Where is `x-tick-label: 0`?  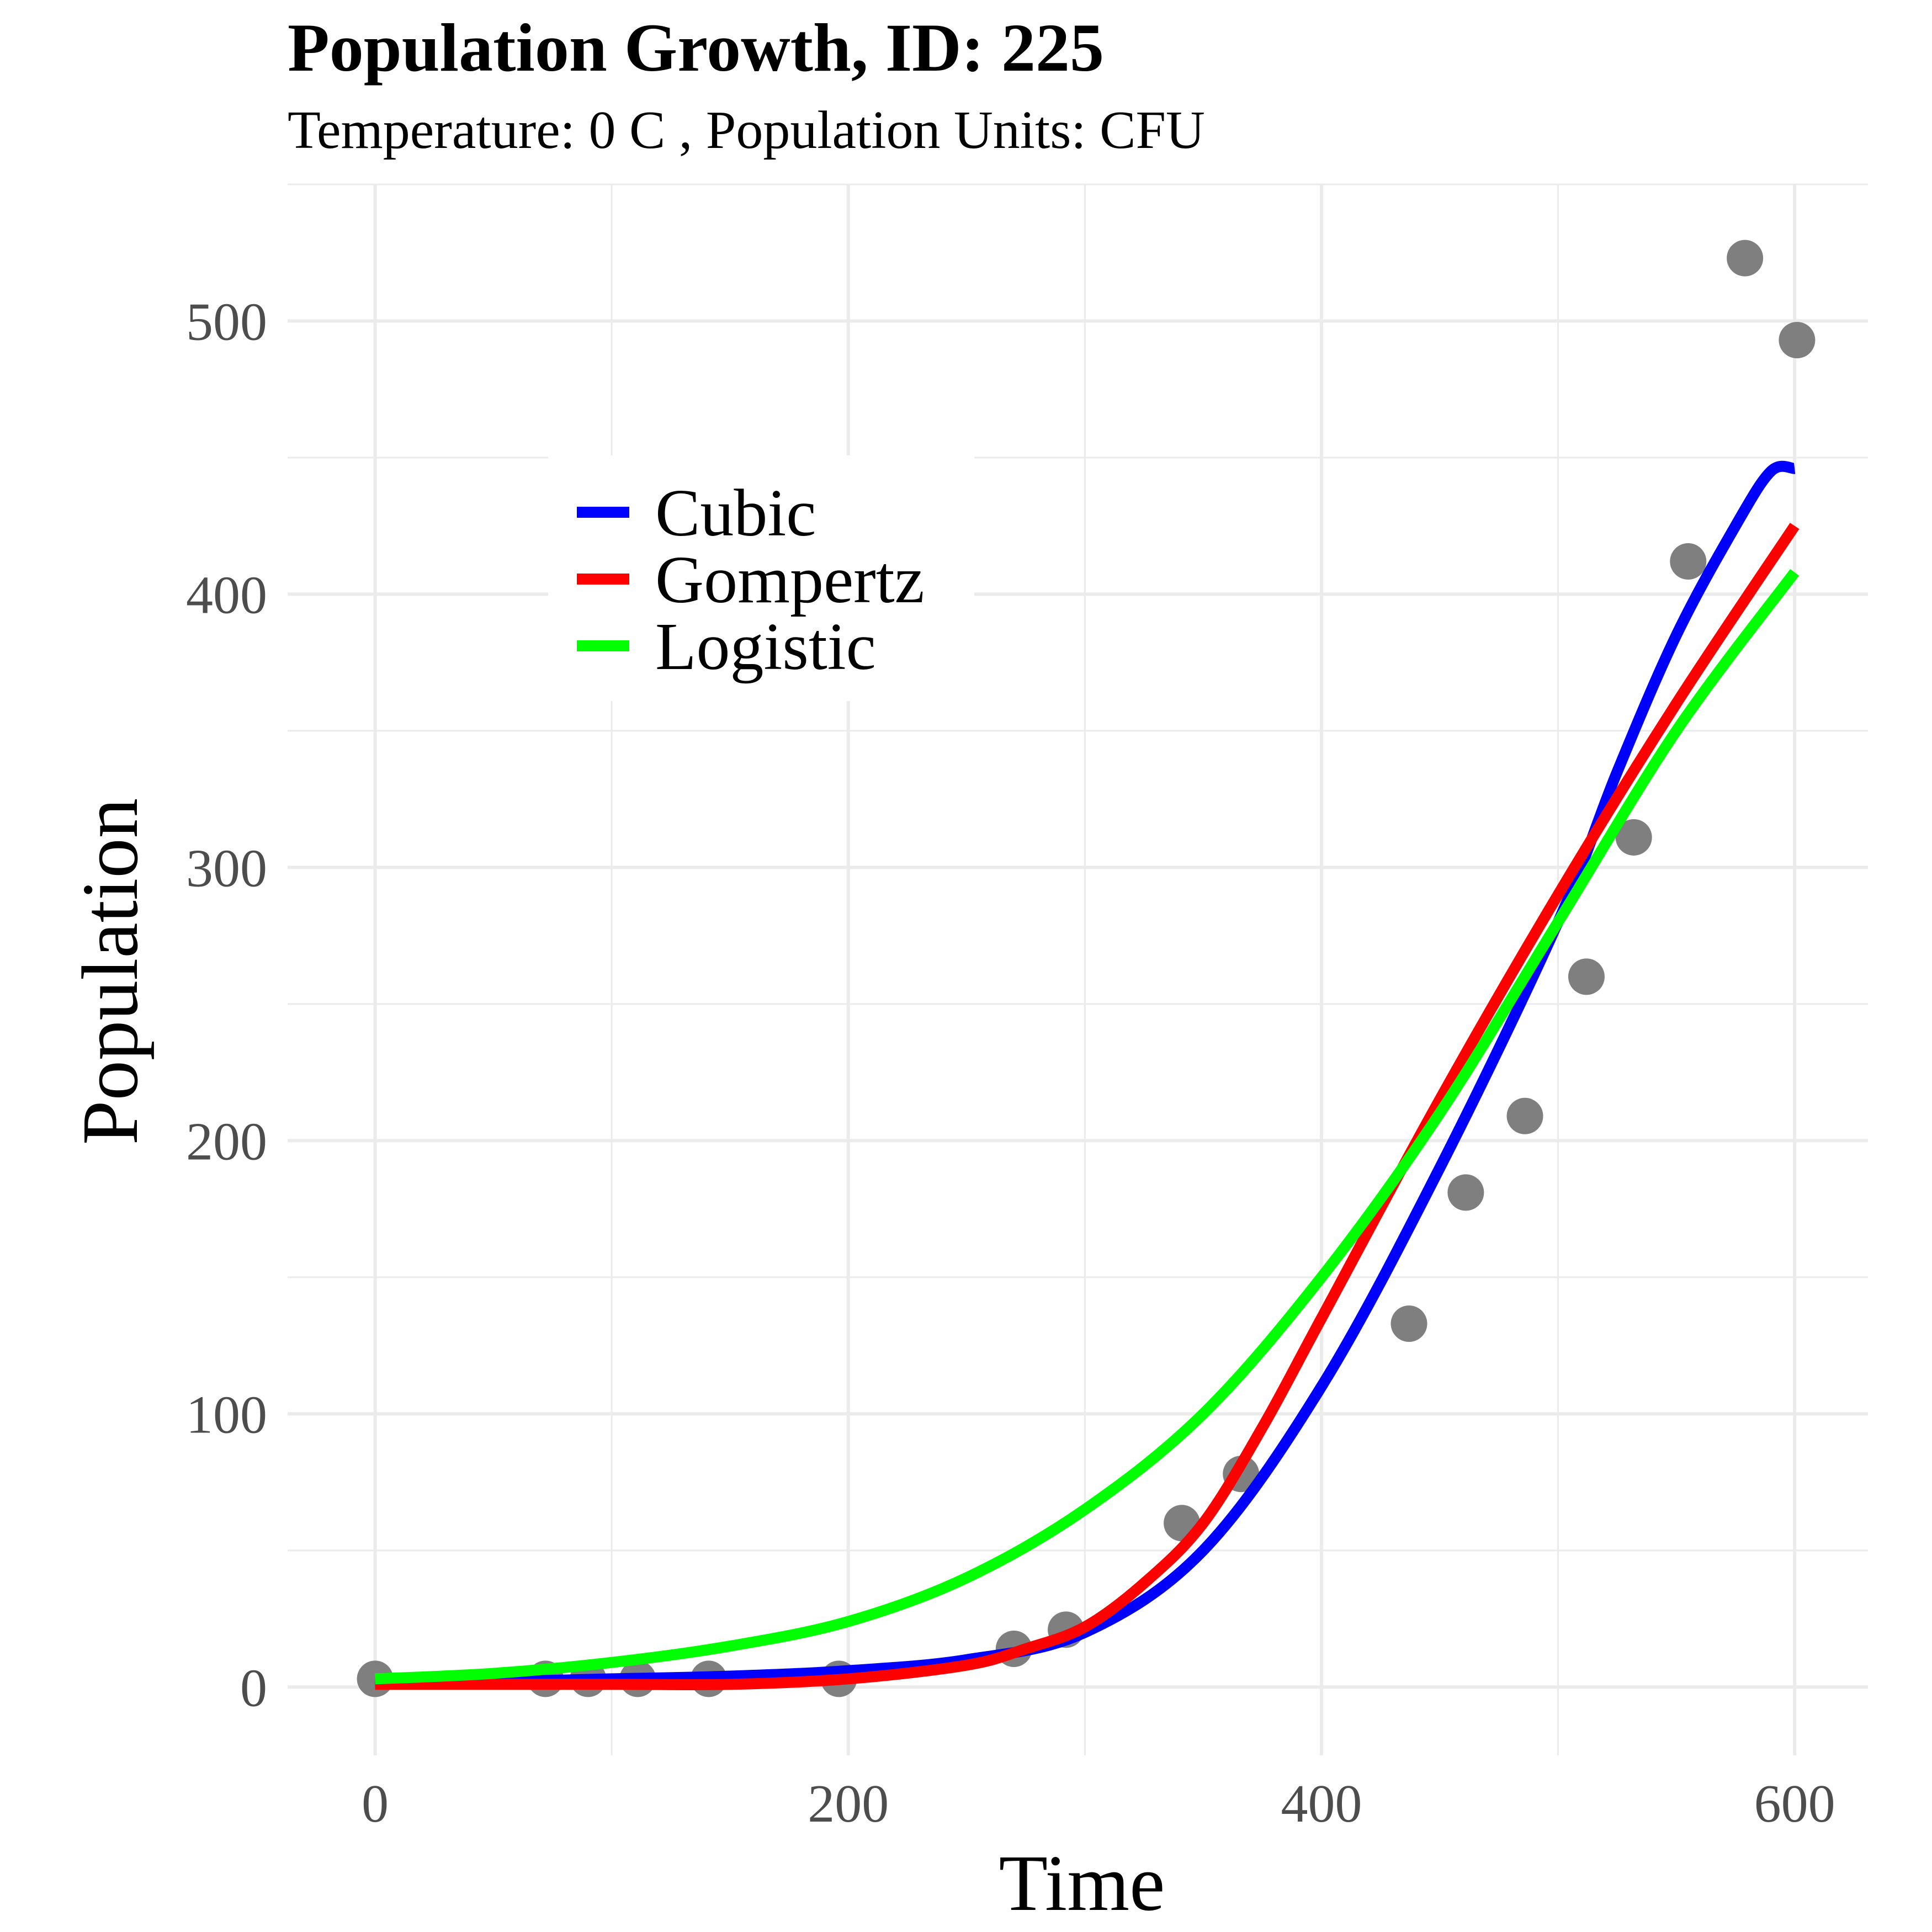
x-tick-label: 0 is located at coordinates (376, 1804).